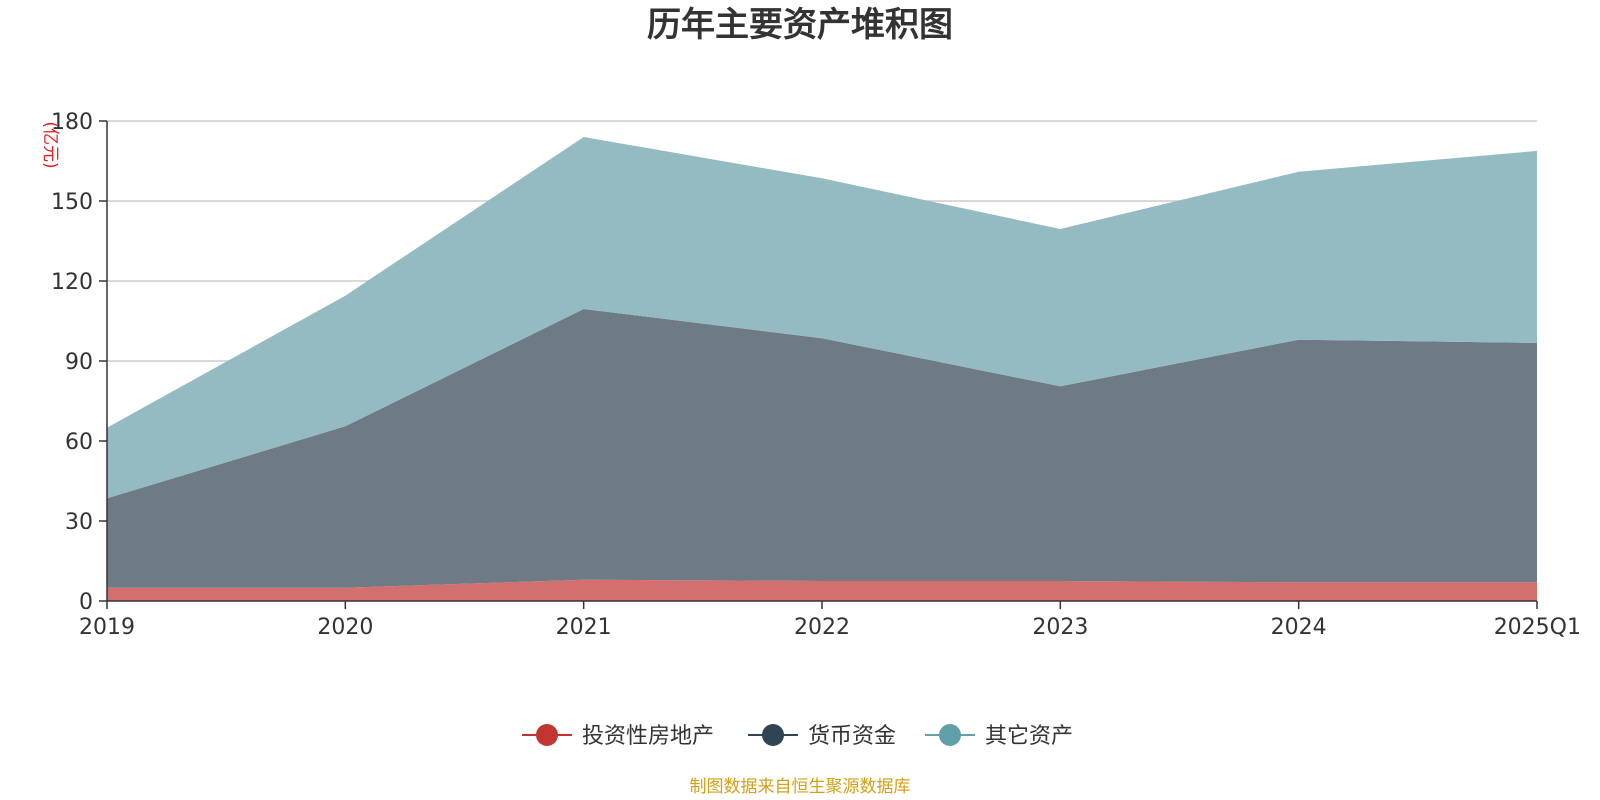  I want to click on x-tick-label: 2019, so click(107, 627).